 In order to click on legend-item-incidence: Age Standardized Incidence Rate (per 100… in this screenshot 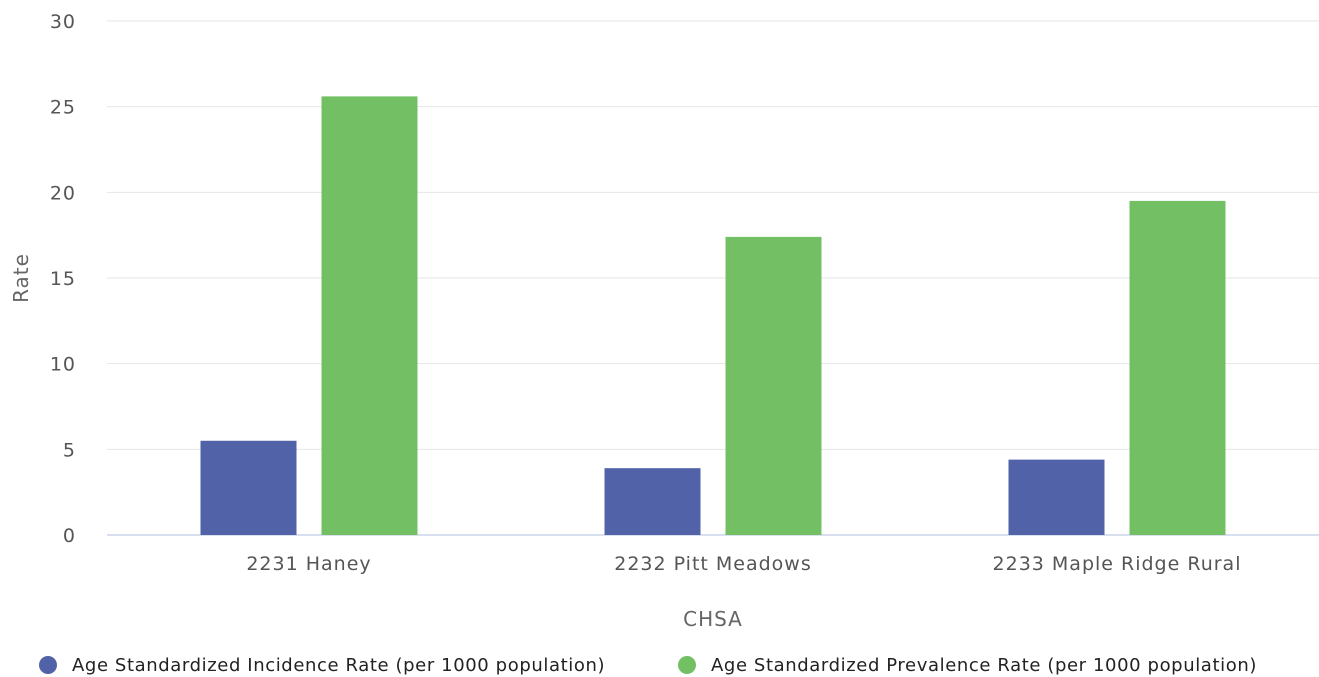, I will do `click(322, 665)`.